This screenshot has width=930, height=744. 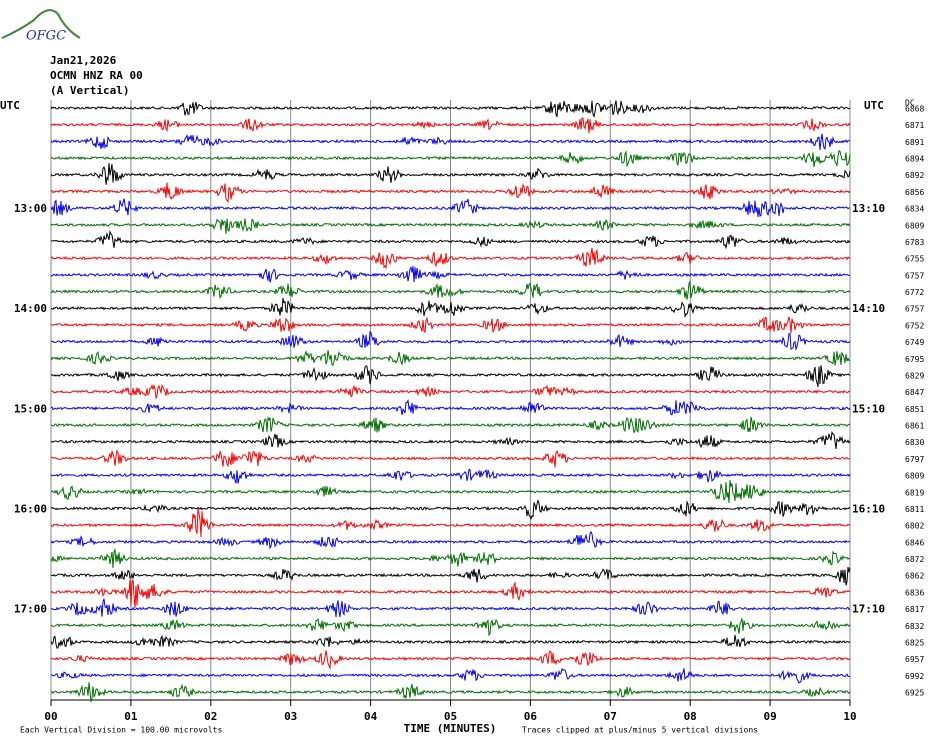 What do you see at coordinates (914, 192) in the screenshot?
I see `dc-value: 6856` at bounding box center [914, 192].